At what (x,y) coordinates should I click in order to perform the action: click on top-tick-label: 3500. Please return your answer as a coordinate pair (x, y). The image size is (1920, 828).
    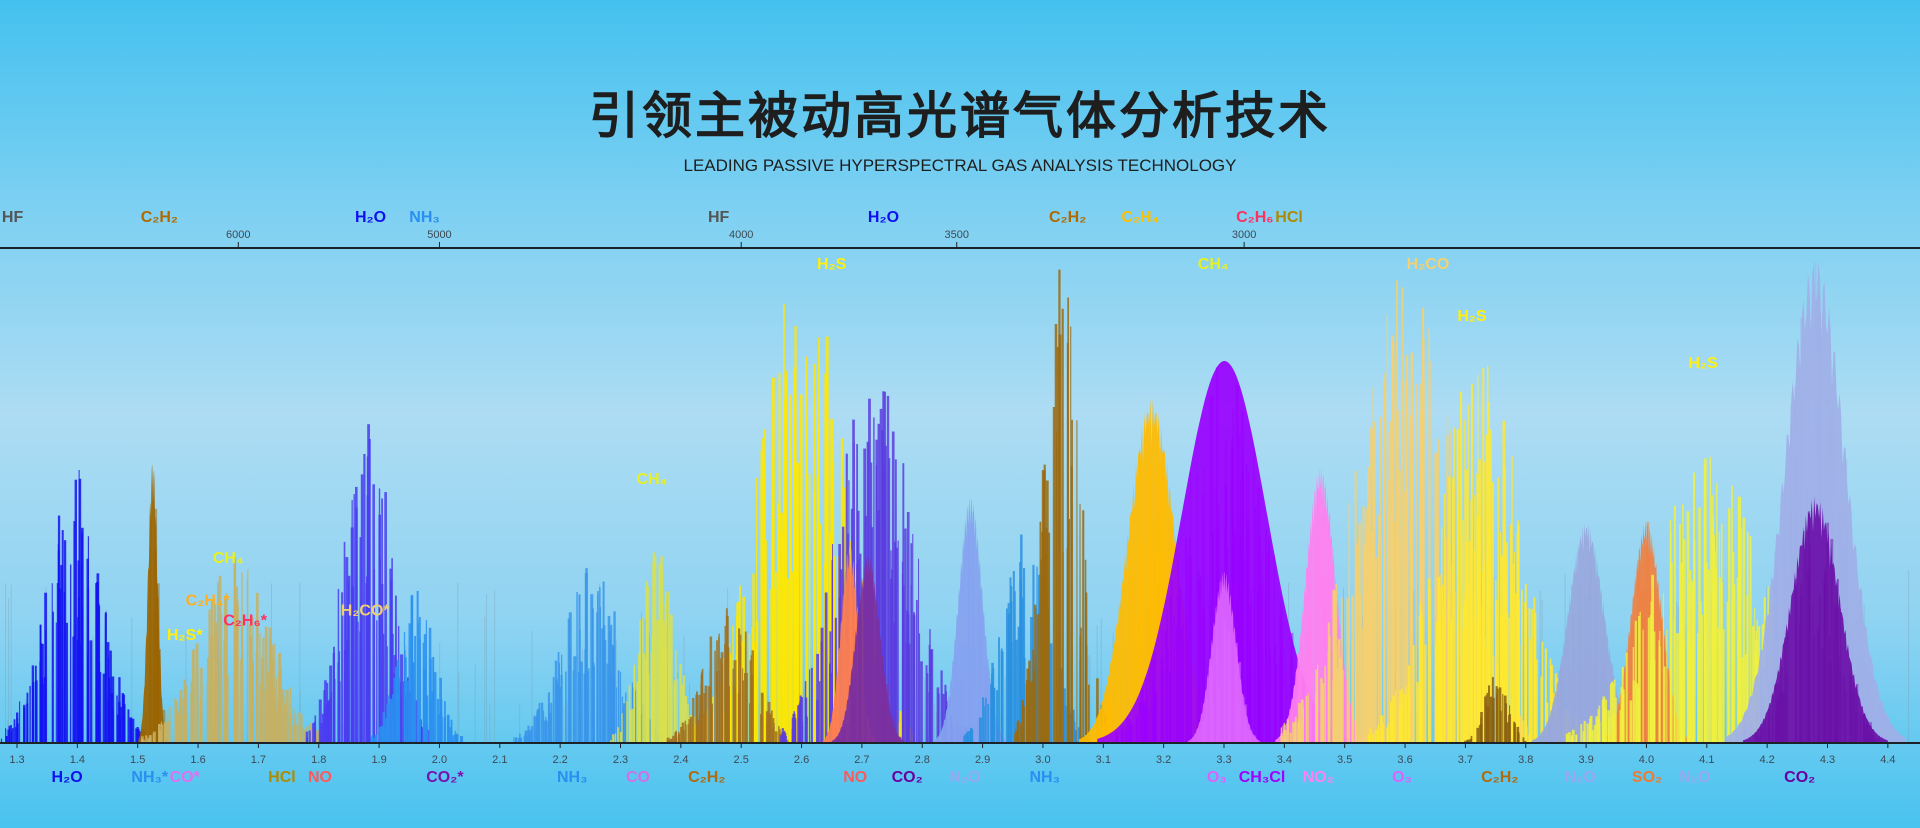
    Looking at the image, I should click on (956, 235).